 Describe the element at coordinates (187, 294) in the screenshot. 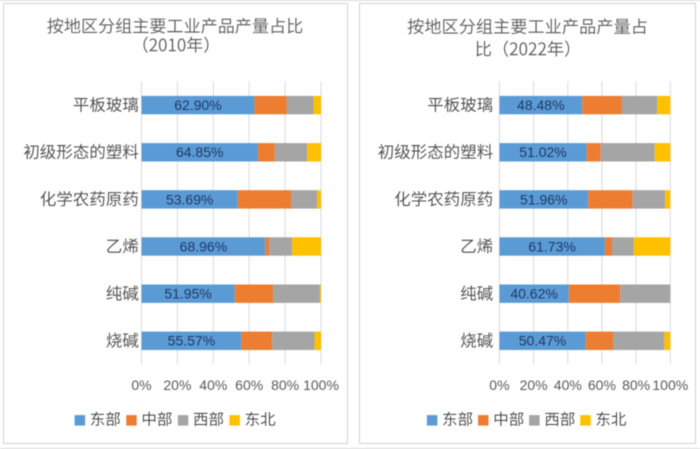

I see `svg-text: 51.95%` at that location.